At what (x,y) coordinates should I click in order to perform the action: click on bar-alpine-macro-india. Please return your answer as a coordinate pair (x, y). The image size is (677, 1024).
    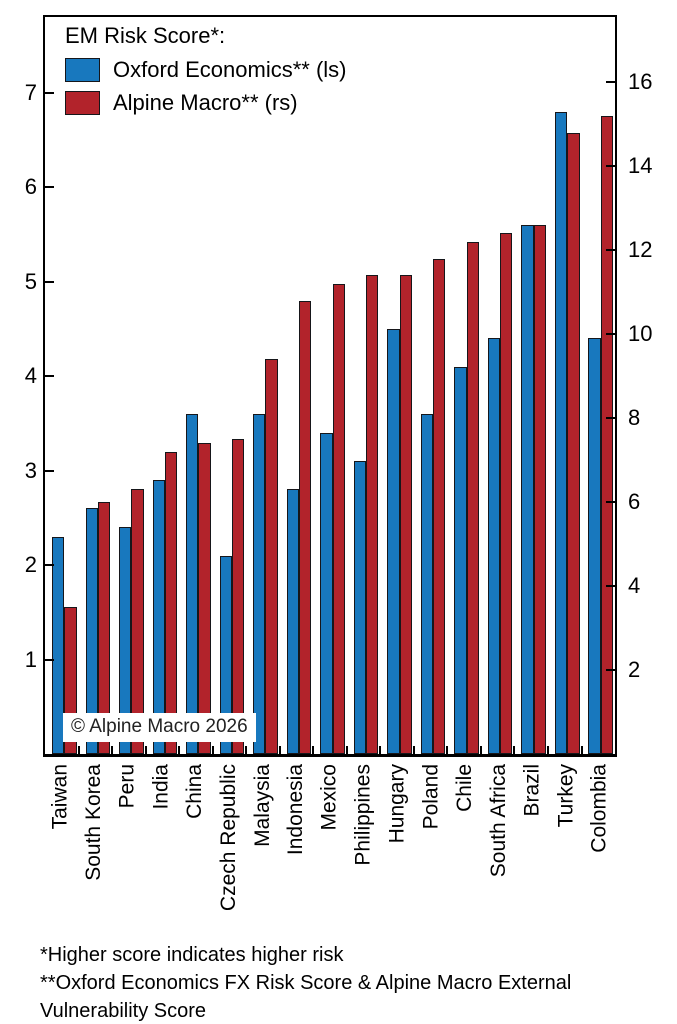
    Looking at the image, I should click on (171, 602).